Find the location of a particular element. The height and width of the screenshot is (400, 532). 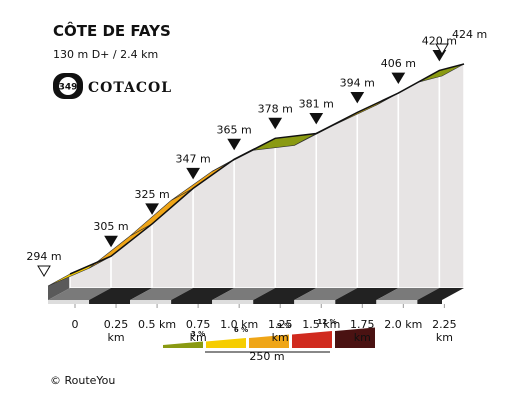

x-tick-label: 2.25 km is located at coordinates (444, 331).